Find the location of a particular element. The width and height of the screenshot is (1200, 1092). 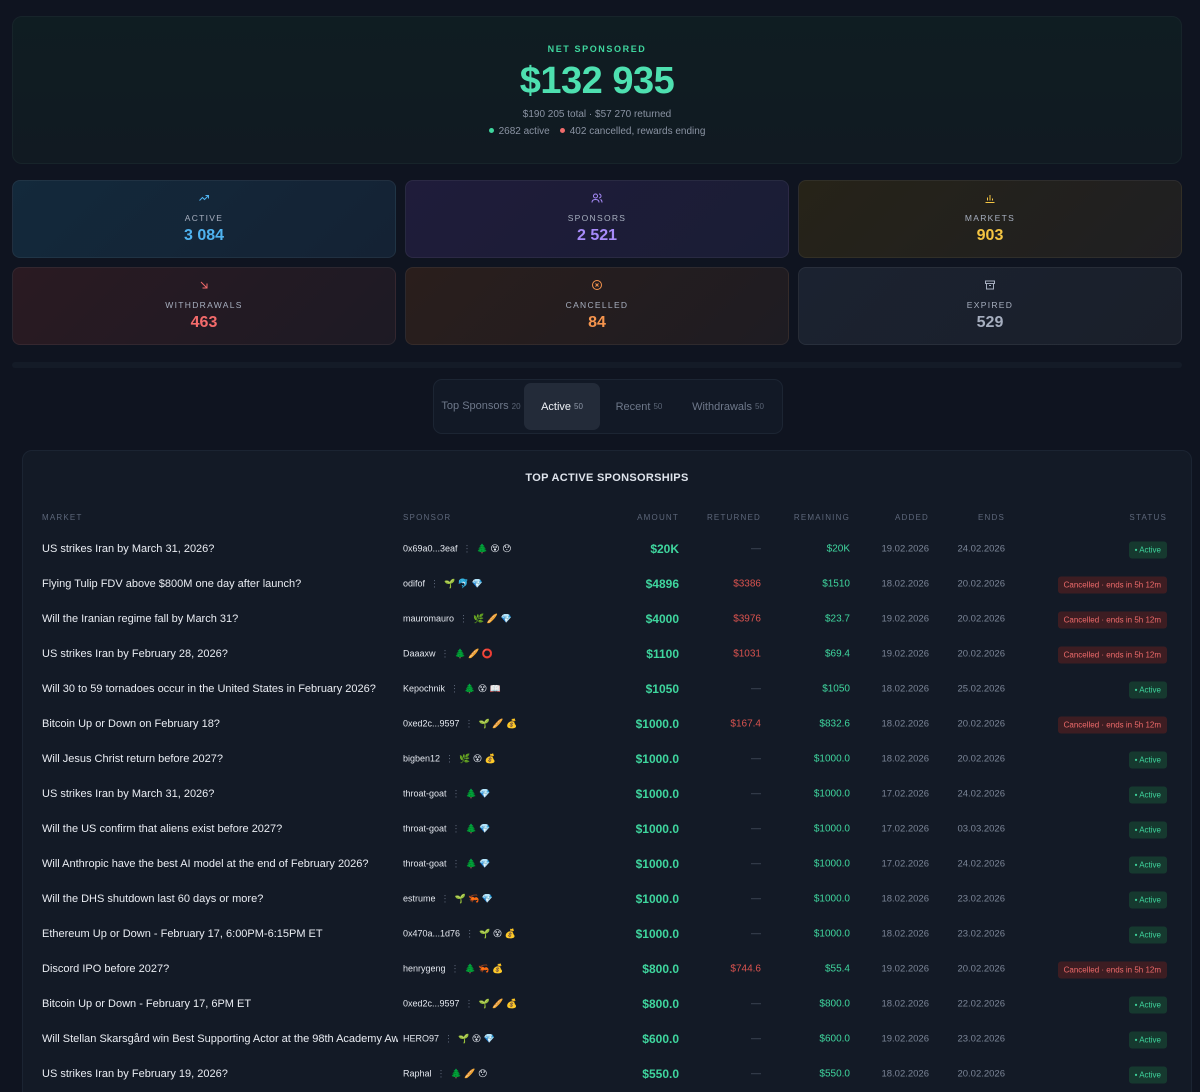

market-name: US strikes Iran by February 28, 2026? is located at coordinates (135, 653).